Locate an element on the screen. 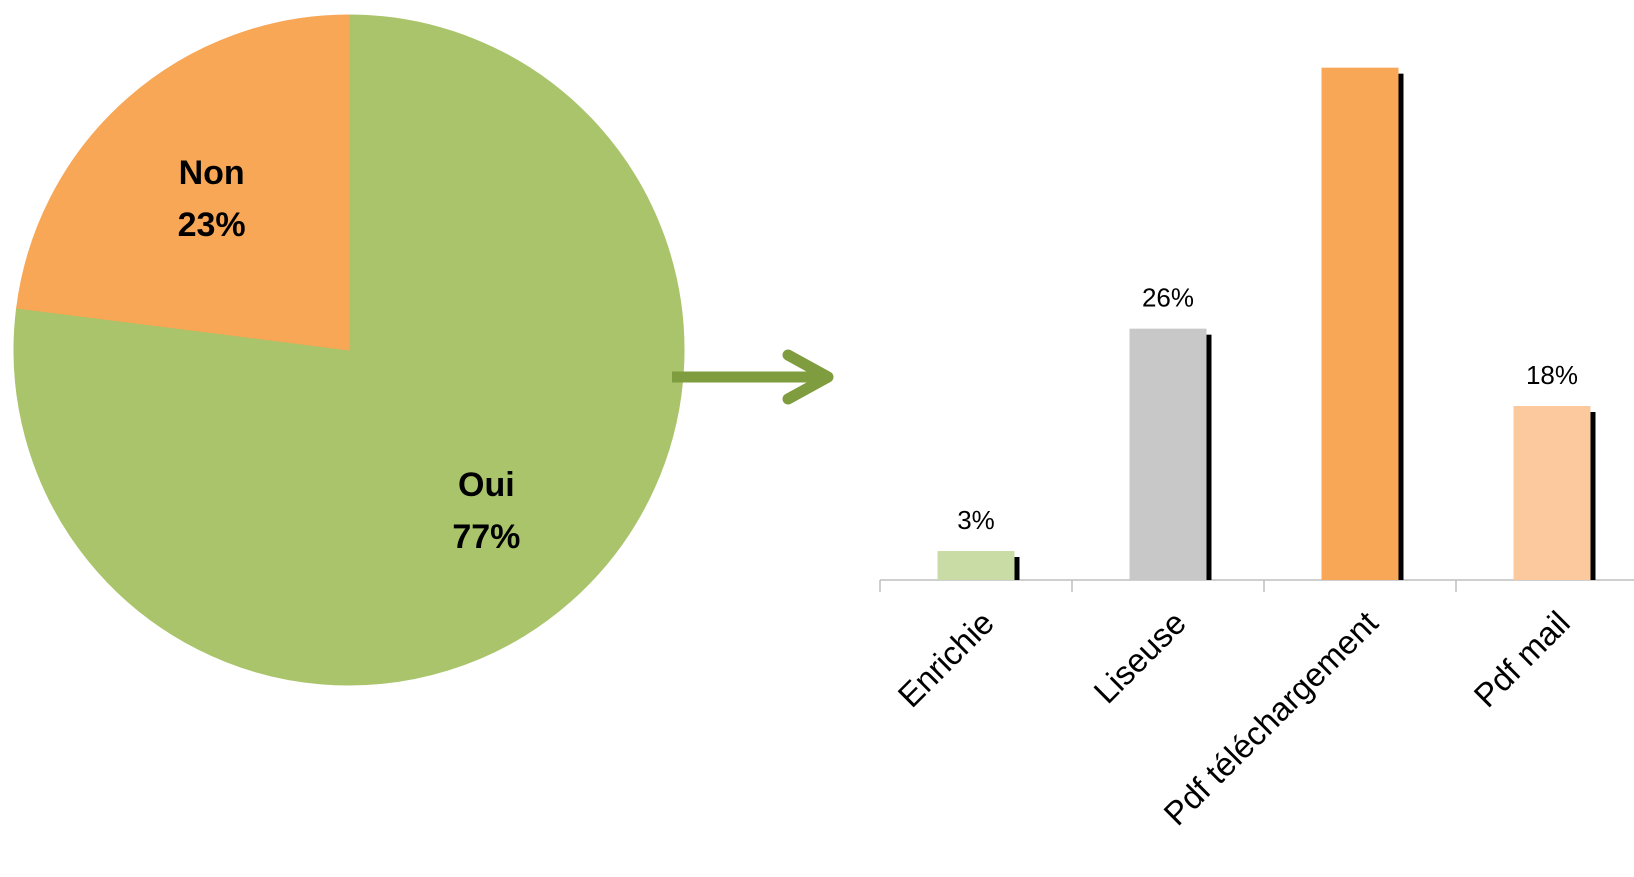  pie-label-oui-value: 77% is located at coordinates (486, 537).